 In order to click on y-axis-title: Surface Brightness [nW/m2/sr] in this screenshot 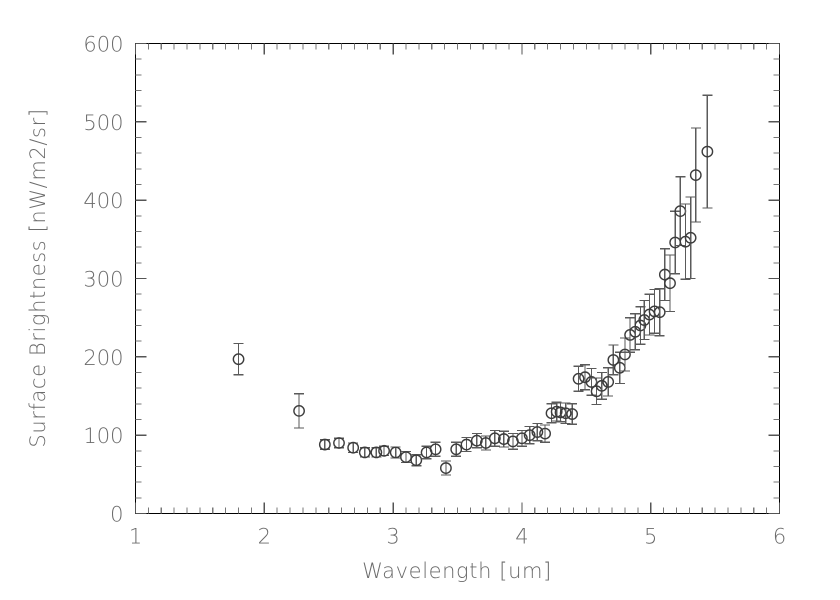, I will do `click(38, 277)`.